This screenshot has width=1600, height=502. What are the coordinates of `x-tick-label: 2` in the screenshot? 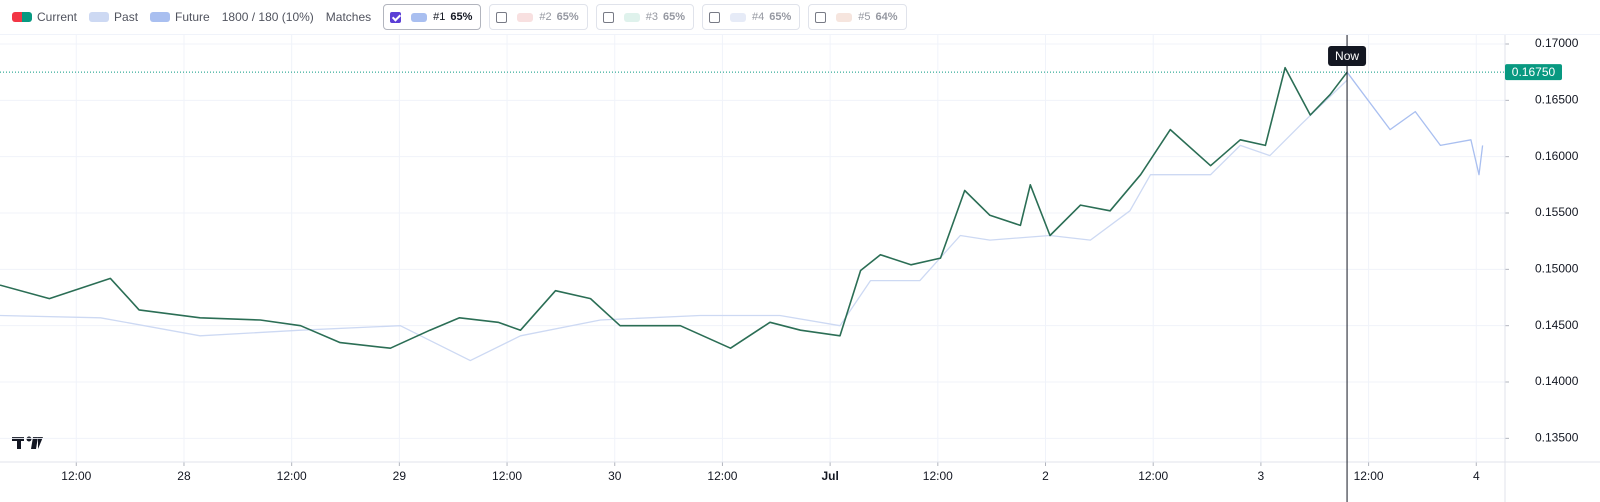 It's located at (1045, 476).